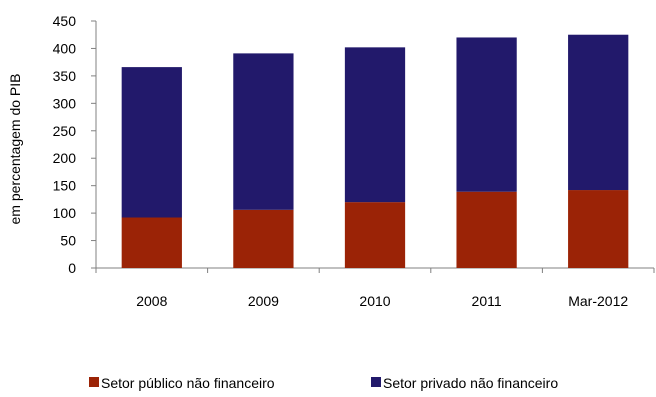 This screenshot has height=397, width=656. What do you see at coordinates (65, 213) in the screenshot?
I see `y-tick-label: 100` at bounding box center [65, 213].